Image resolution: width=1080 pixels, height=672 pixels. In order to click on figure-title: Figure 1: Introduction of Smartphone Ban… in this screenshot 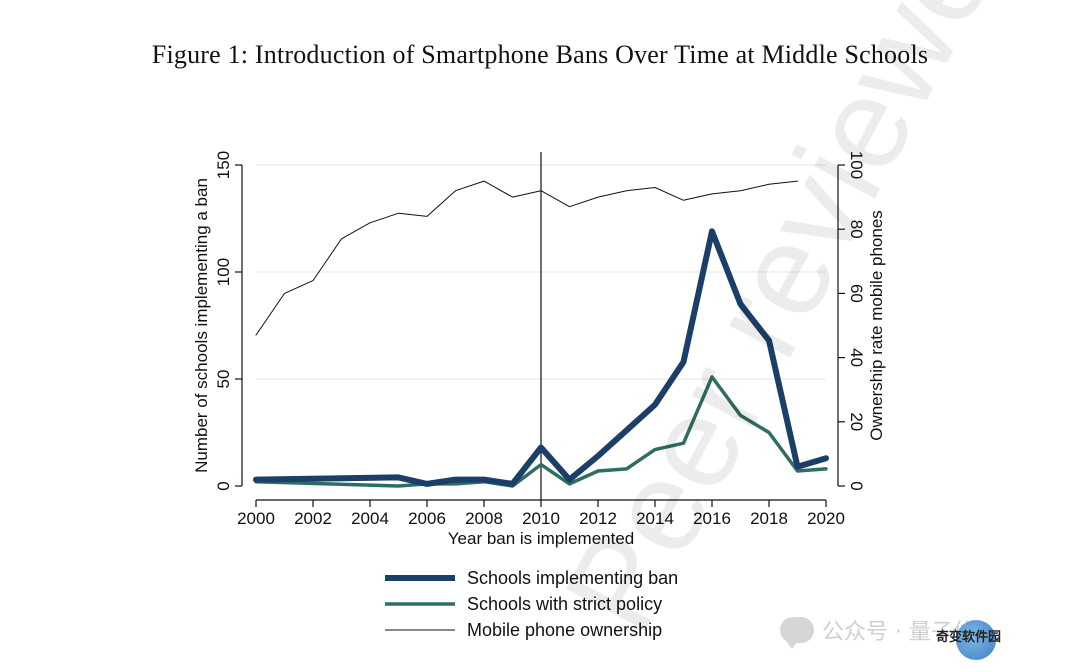, I will do `click(540, 54)`.